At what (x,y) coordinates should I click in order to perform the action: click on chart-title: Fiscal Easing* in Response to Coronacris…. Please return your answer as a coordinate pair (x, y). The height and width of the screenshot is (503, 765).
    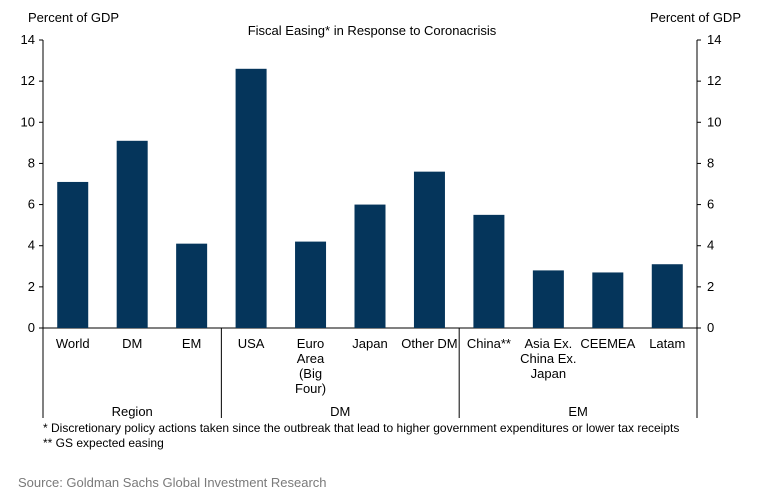
    Looking at the image, I should click on (372, 30).